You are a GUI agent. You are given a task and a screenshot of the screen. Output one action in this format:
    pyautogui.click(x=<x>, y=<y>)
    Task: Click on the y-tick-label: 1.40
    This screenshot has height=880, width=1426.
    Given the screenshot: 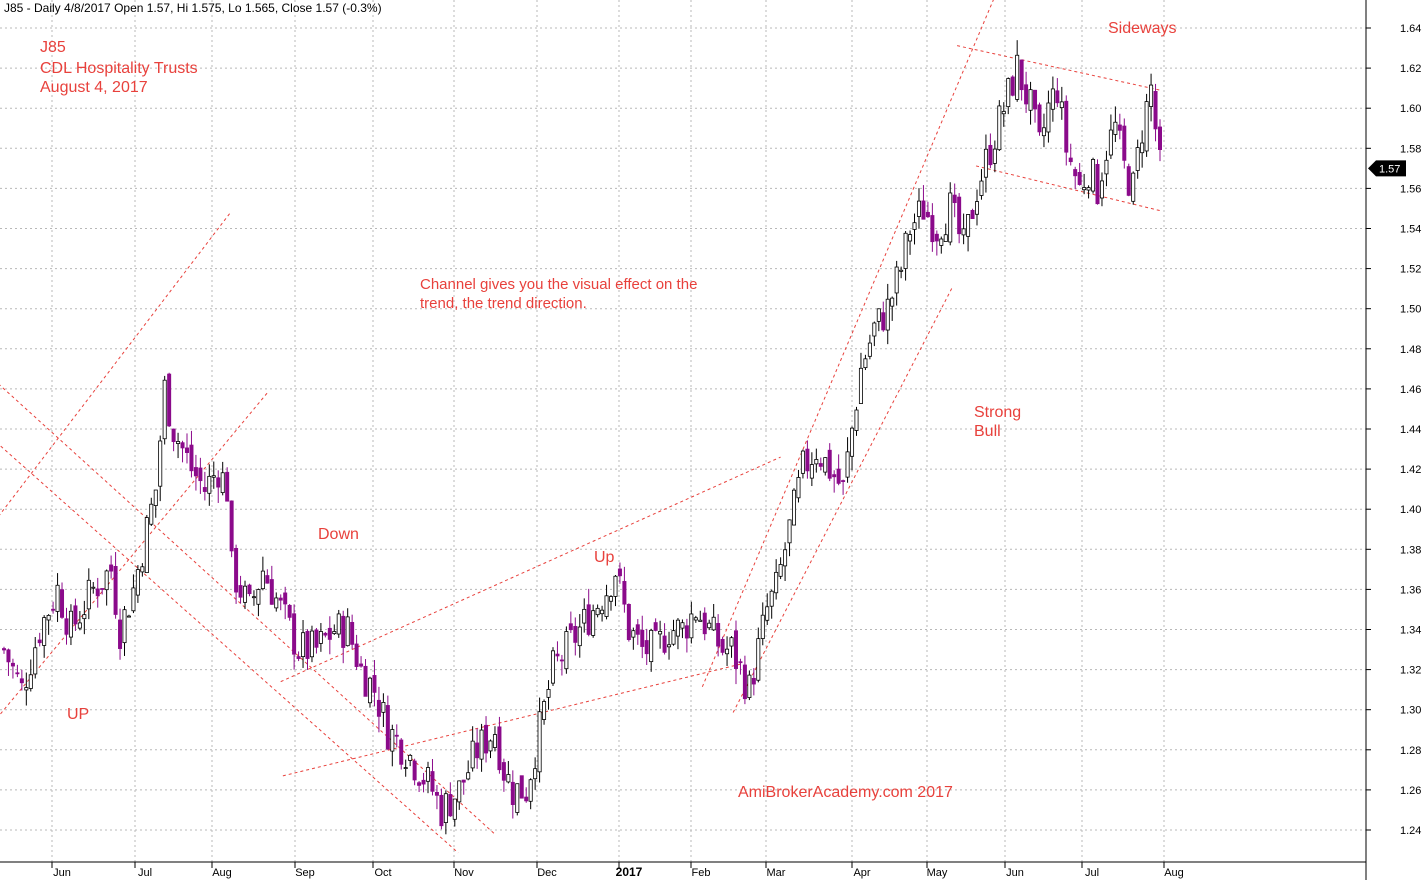 What is the action you would take?
    pyautogui.click(x=1410, y=510)
    